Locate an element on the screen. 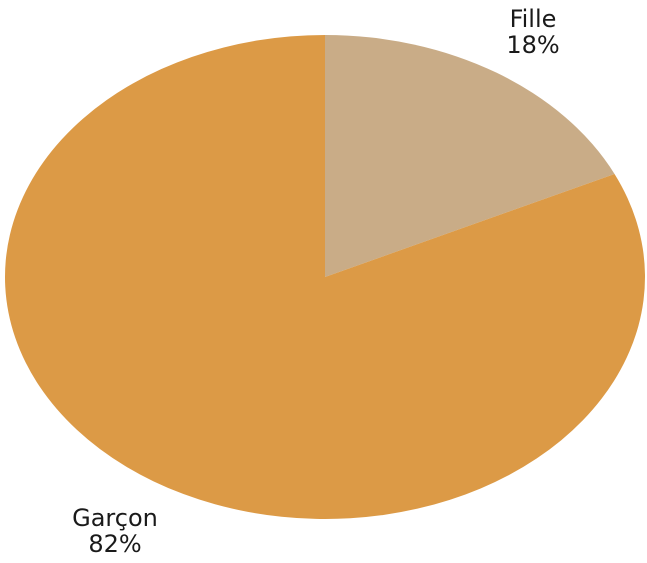 This screenshot has height=563, width=647. slice-name-garcon: Garçon is located at coordinates (115, 518).